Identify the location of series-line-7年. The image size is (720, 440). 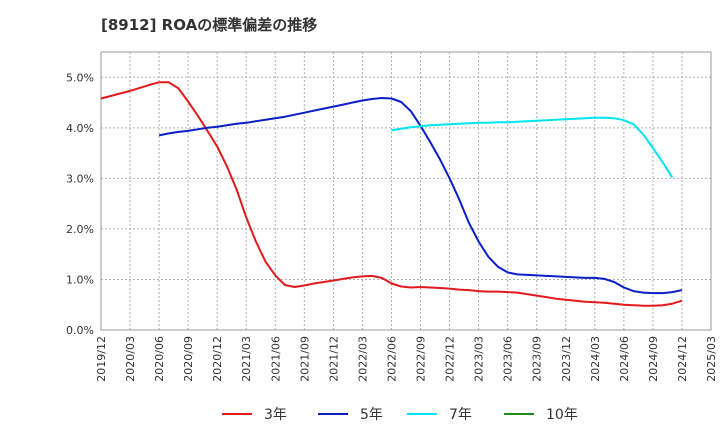
(532, 147).